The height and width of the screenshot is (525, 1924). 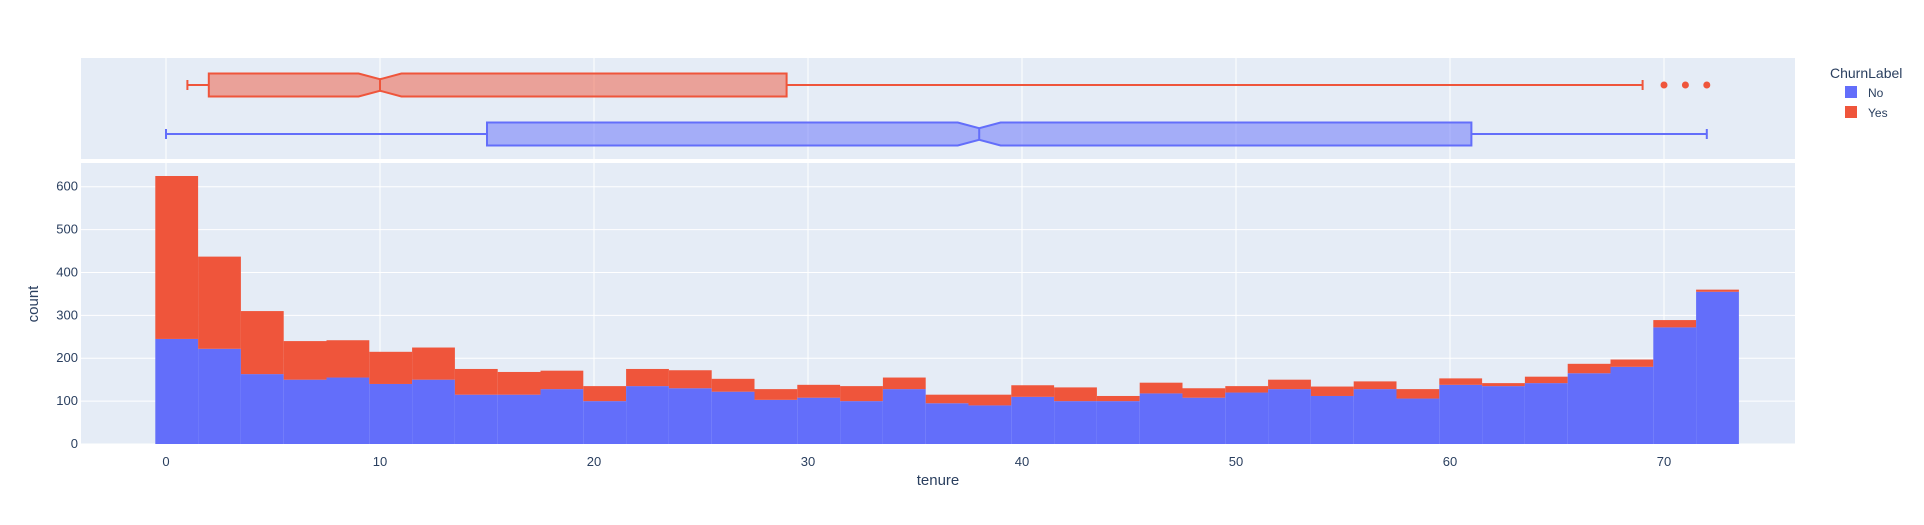 I want to click on x-tick-label: 60, so click(x=1450, y=461).